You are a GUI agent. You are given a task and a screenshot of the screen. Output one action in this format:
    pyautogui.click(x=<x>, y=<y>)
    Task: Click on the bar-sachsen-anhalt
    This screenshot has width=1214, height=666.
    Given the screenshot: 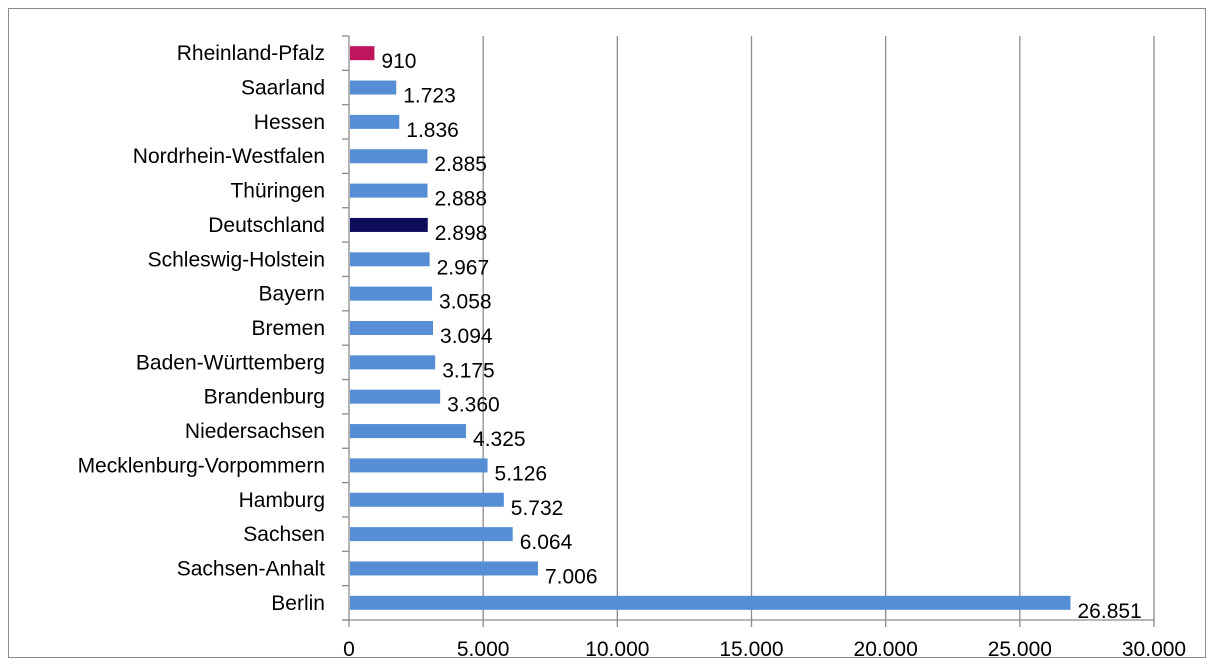 What is the action you would take?
    pyautogui.click(x=444, y=568)
    